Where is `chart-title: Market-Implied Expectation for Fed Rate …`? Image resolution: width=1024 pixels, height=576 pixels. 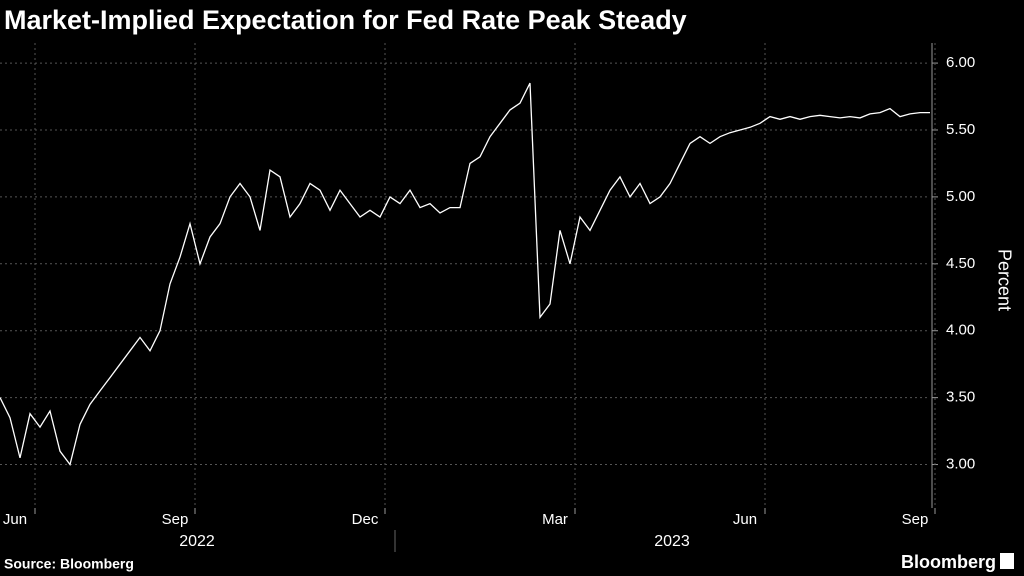 chart-title: Market-Implied Expectation for Fed Rate … is located at coordinates (345, 20).